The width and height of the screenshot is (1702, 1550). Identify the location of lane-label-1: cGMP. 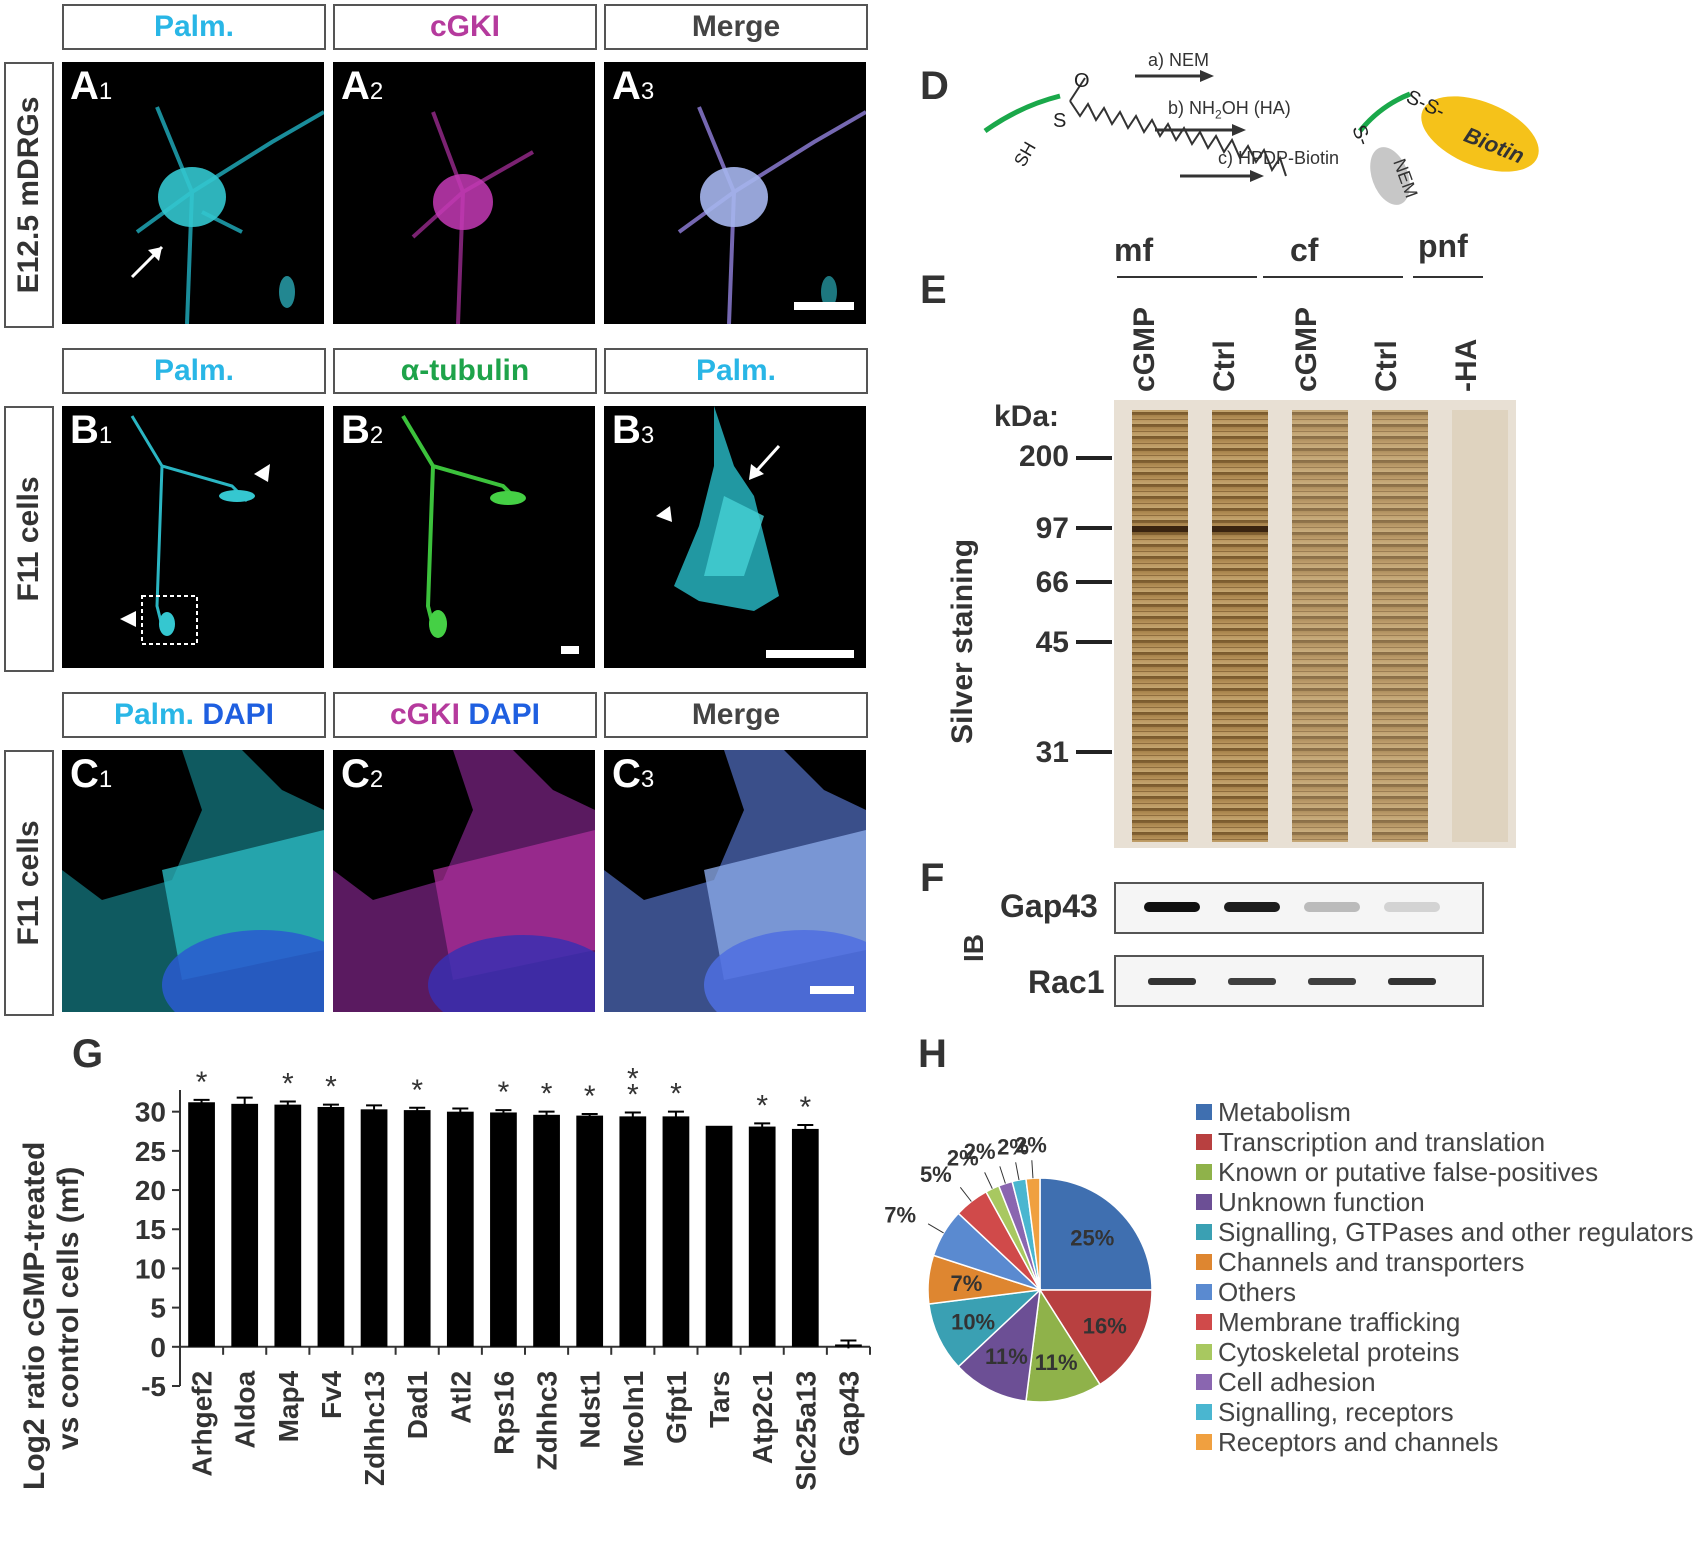
(1144, 349).